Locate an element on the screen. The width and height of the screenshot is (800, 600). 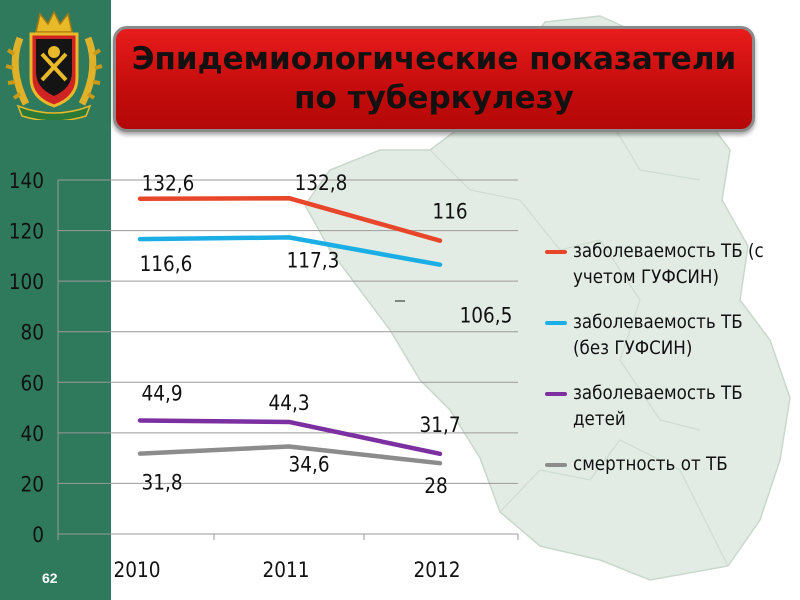
y-tick-label: 140 is located at coordinates (26, 181).